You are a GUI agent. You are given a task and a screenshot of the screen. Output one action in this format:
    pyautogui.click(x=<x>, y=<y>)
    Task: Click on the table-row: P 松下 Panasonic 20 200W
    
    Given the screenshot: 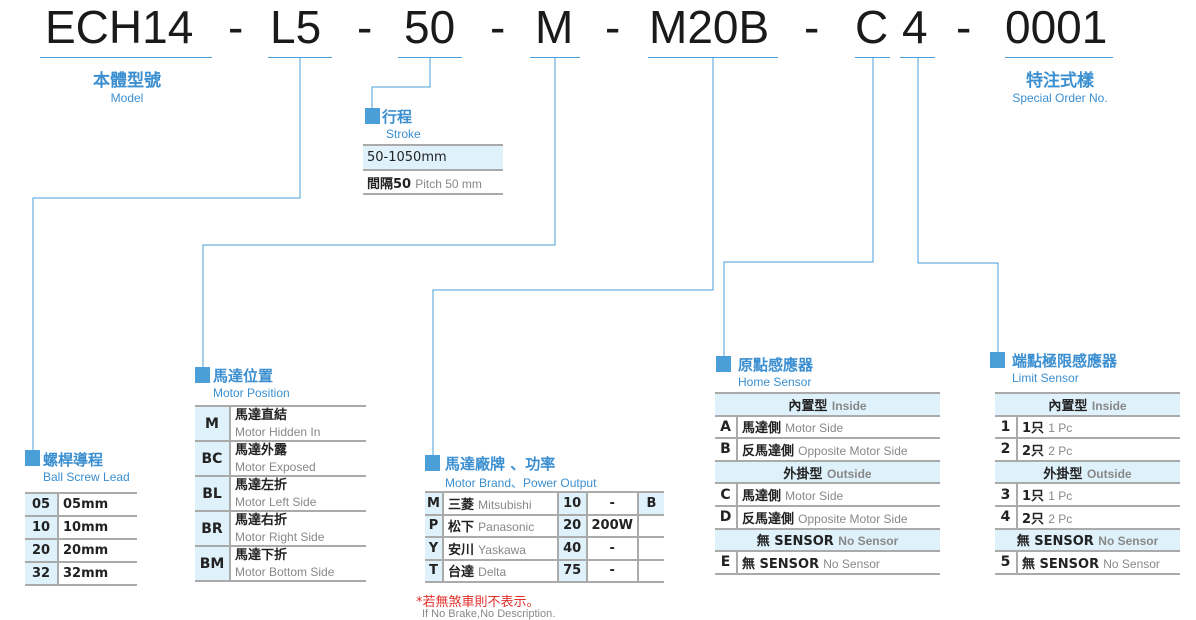 What is the action you would take?
    pyautogui.click(x=544, y=526)
    